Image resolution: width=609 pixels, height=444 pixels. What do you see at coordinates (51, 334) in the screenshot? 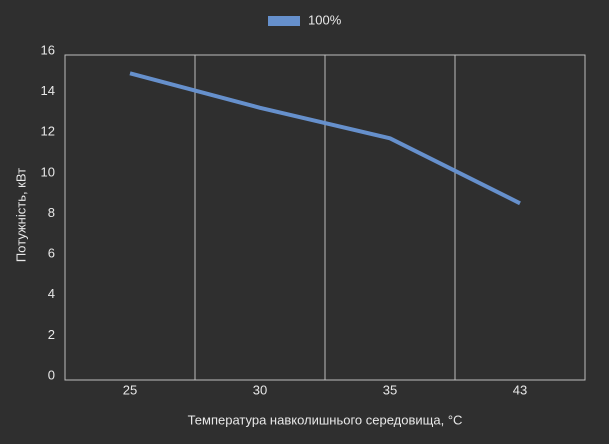
I see `y-tick-label: 2` at bounding box center [51, 334].